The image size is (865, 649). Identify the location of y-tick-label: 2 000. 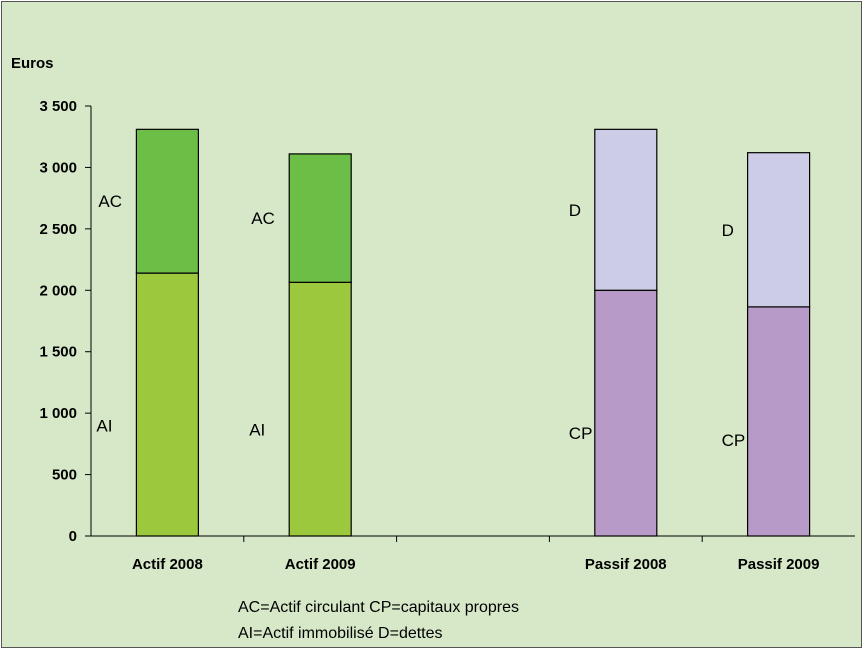
(58, 290).